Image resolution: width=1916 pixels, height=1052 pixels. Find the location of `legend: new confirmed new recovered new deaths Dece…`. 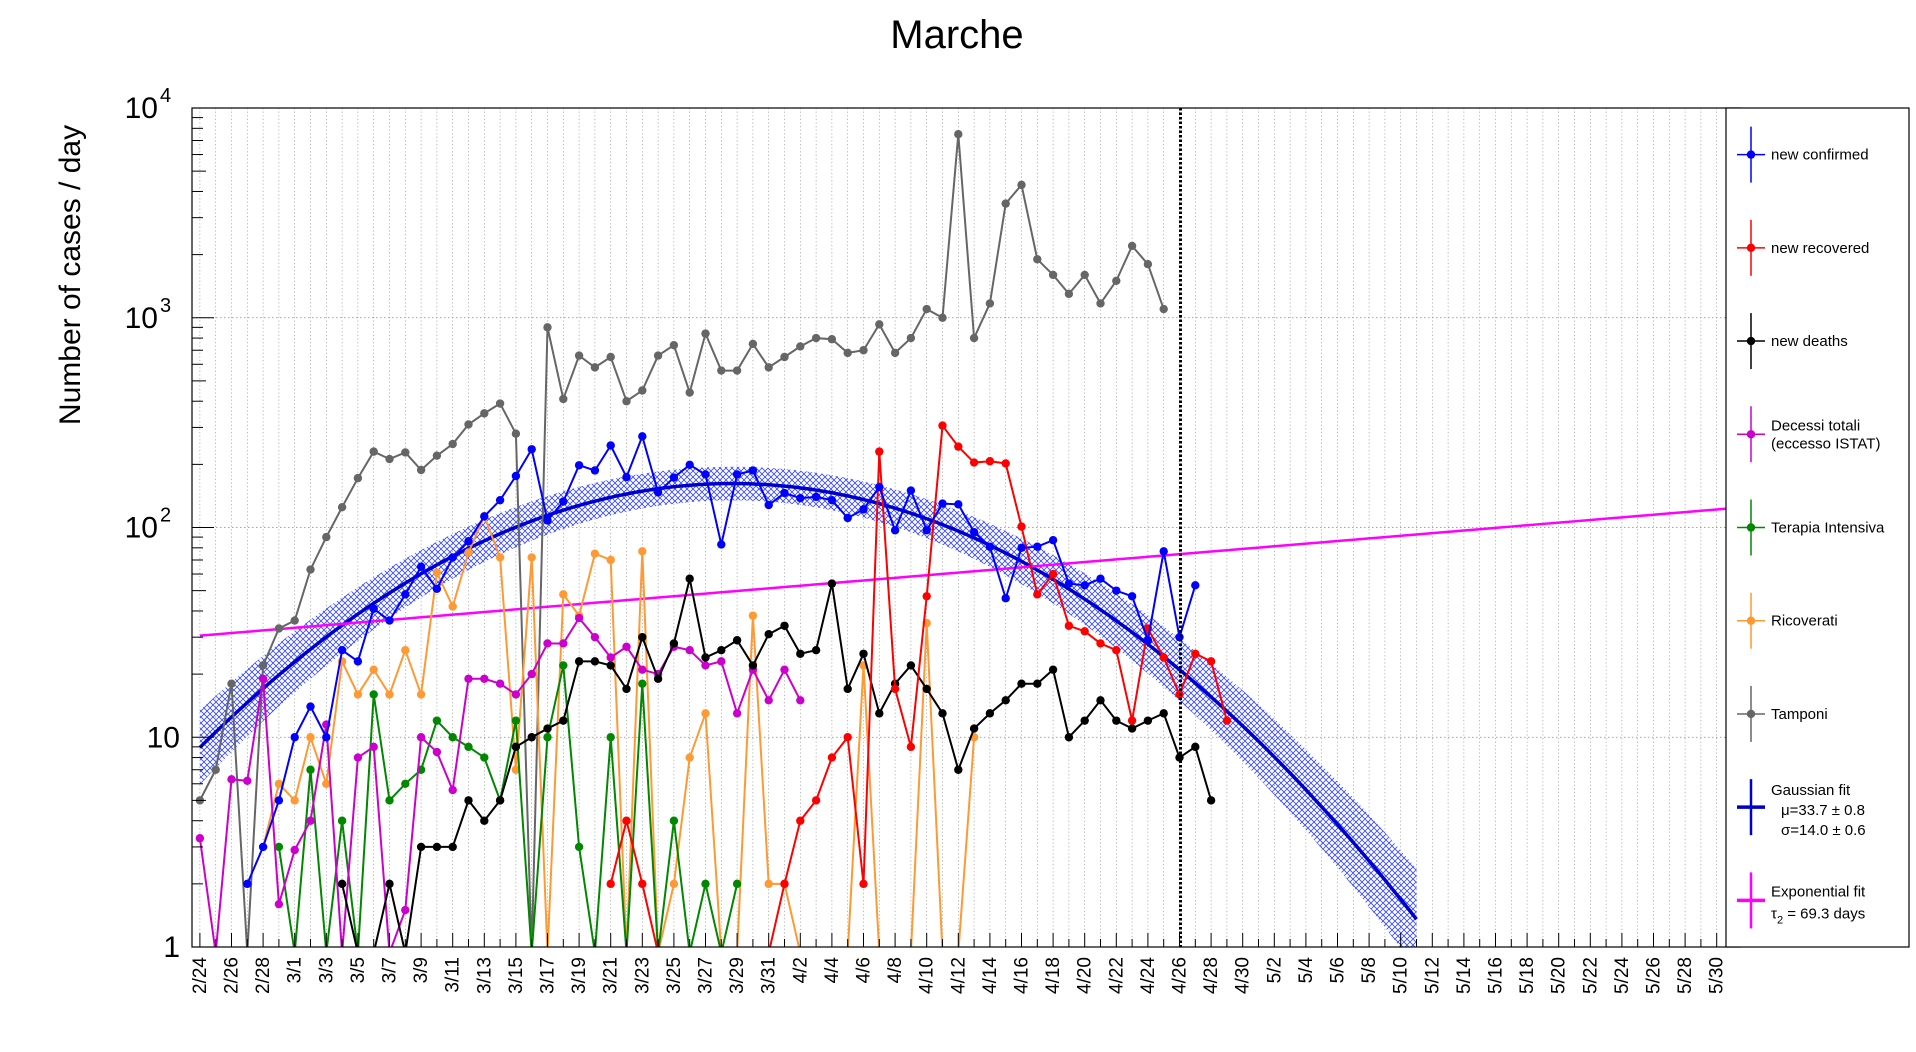

legend: new confirmed new recovered new deaths Dece… is located at coordinates (1817, 527).